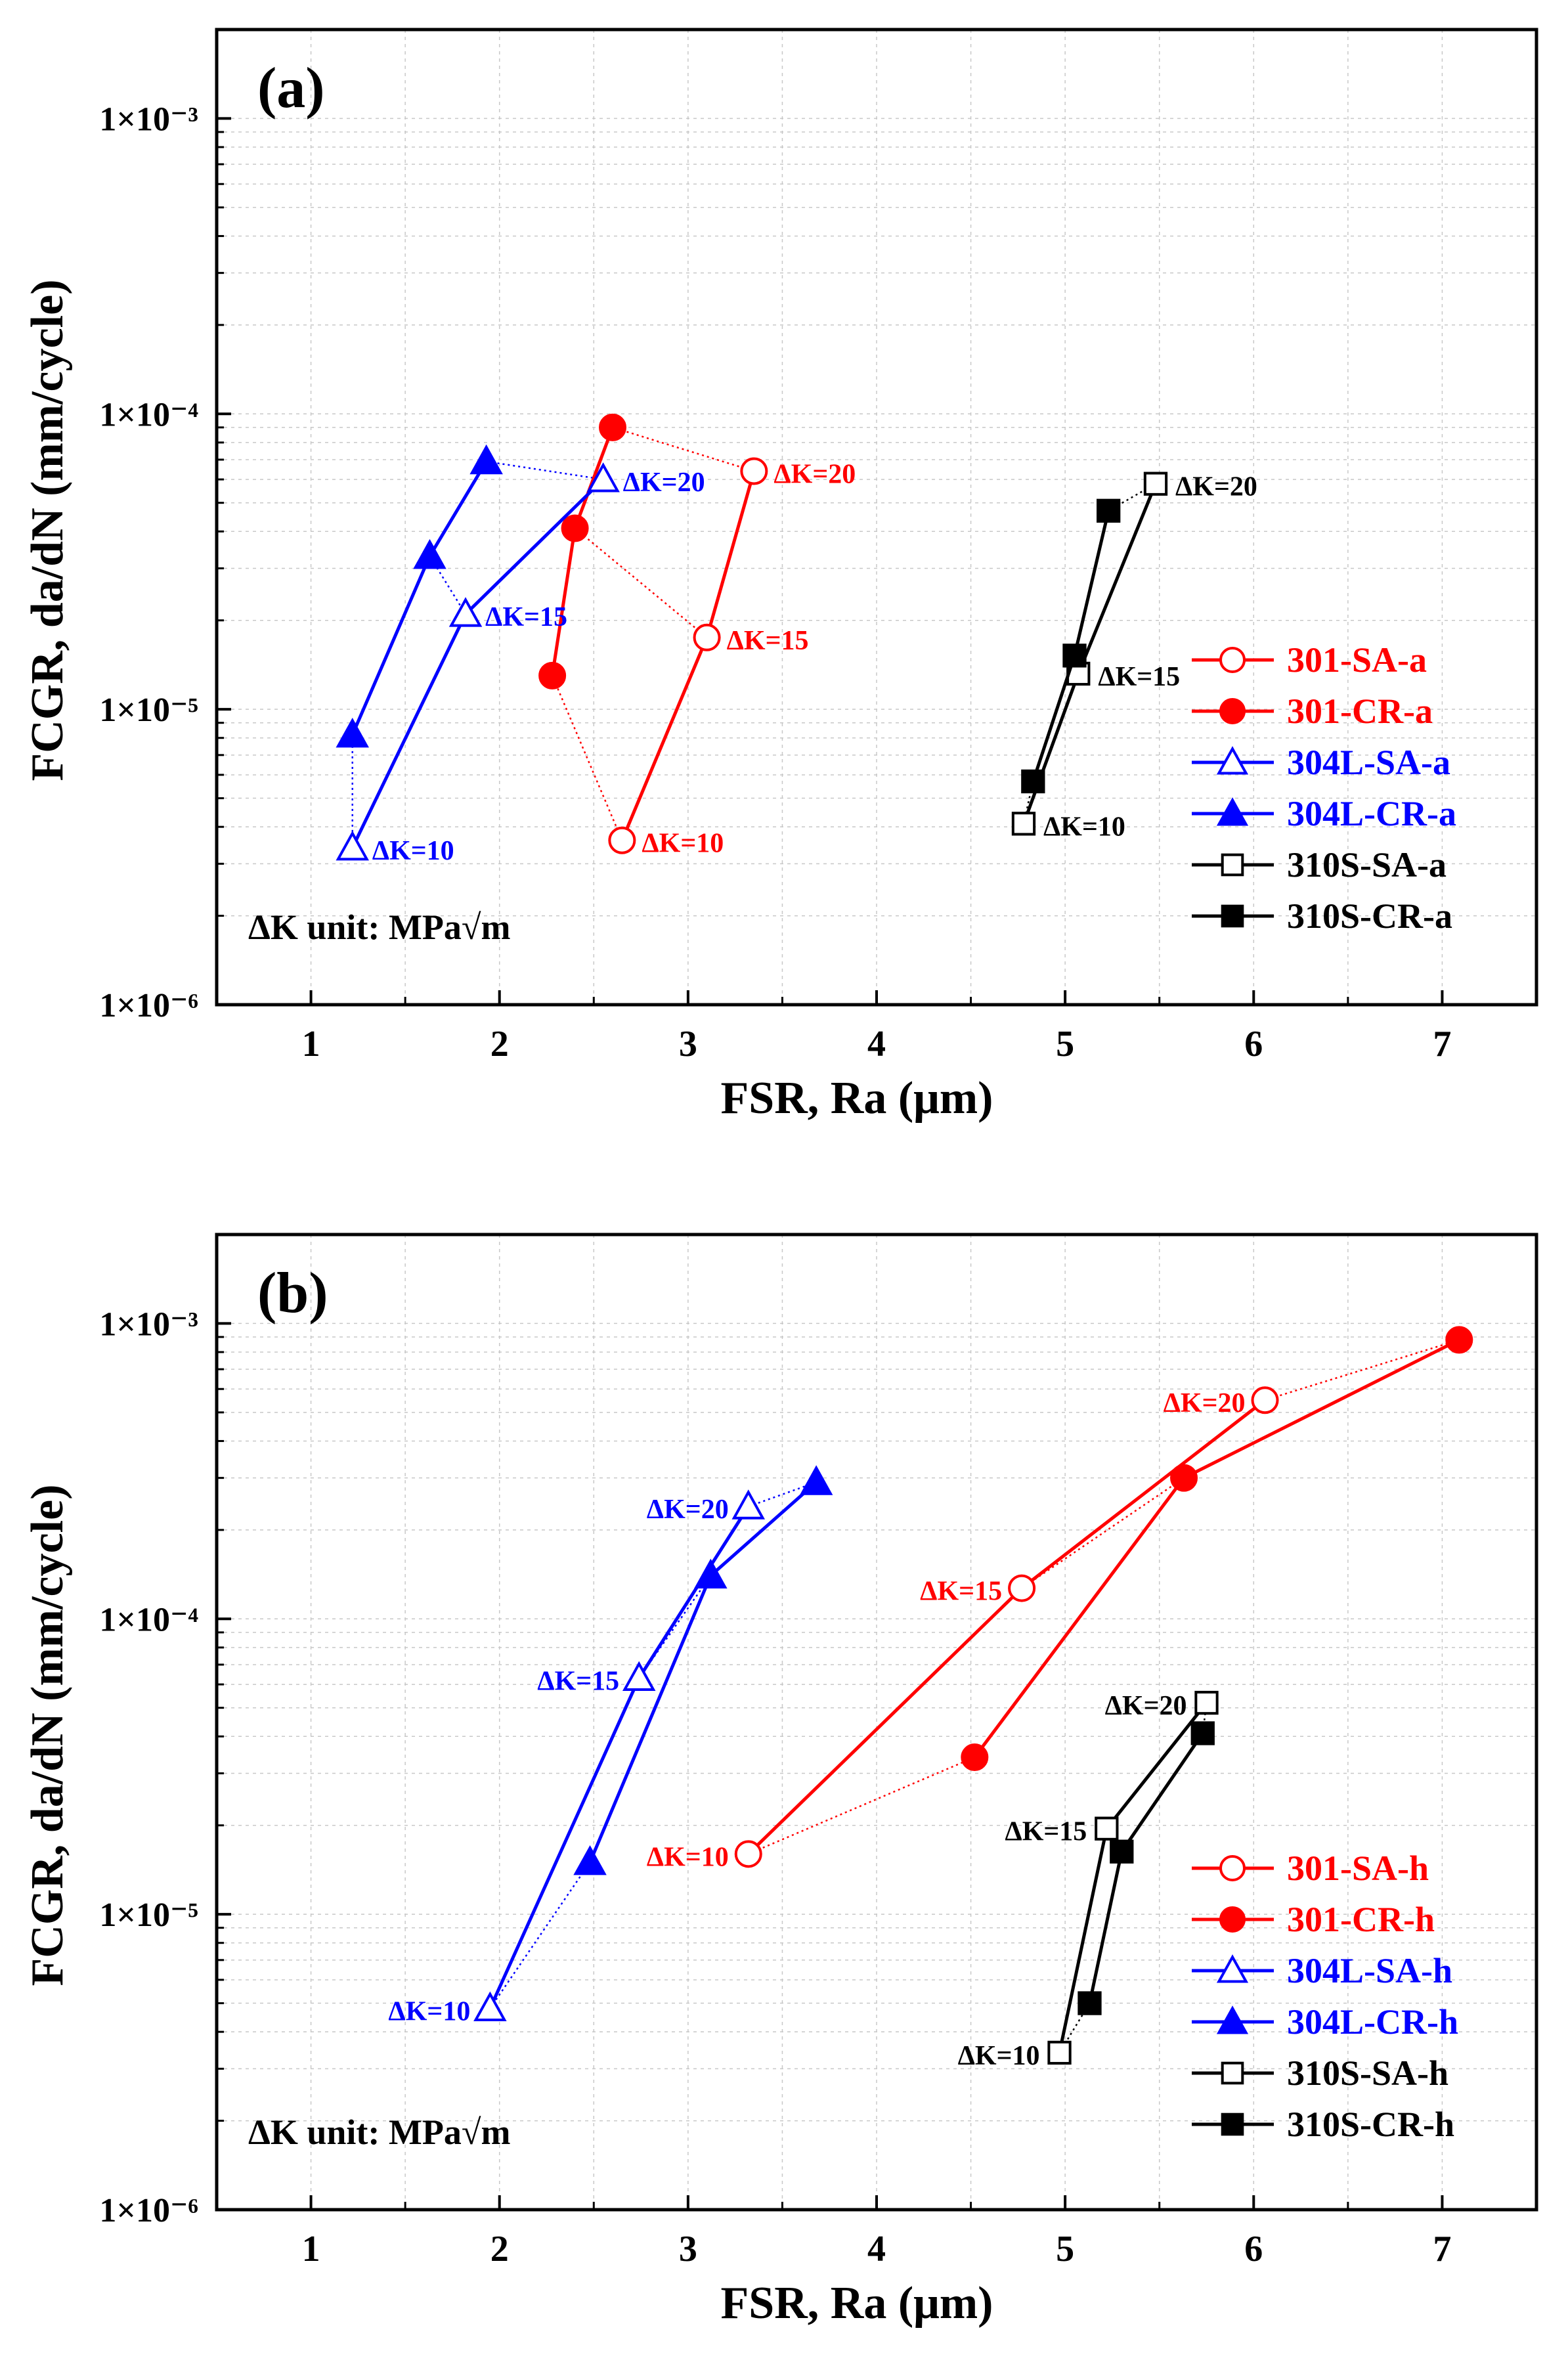 The image size is (1568, 2364). Describe the element at coordinates (703, 1670) in the screenshot. I see `series-304l-cr-h` at that location.